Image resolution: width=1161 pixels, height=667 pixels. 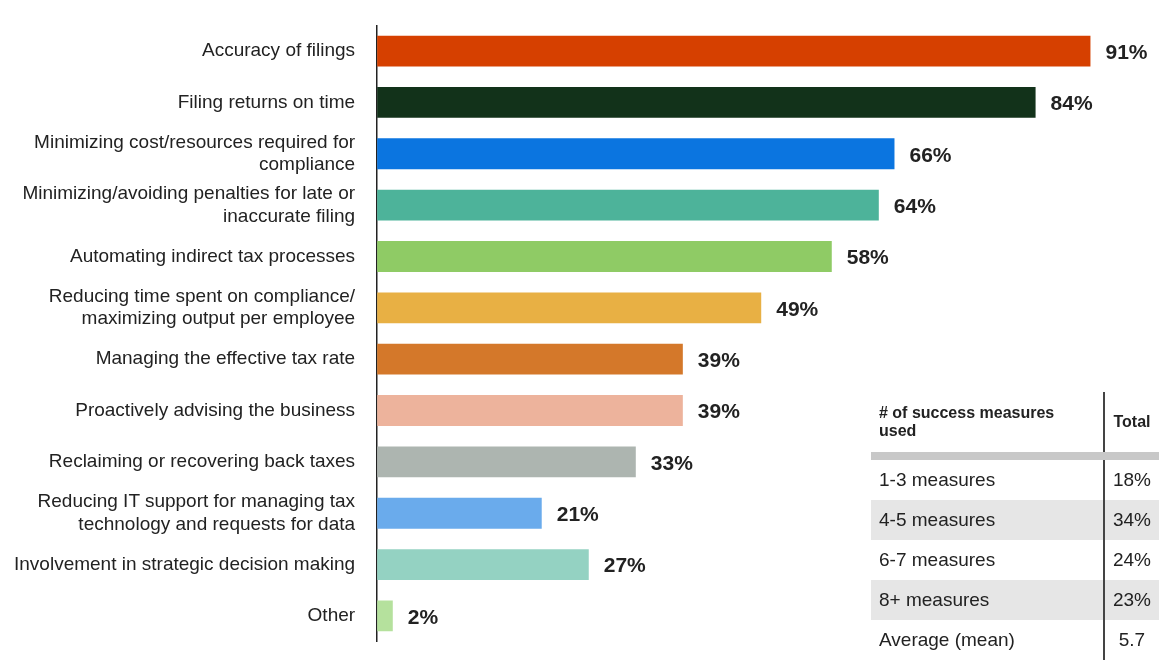 I want to click on category-label: Average (mean), so click(x=947, y=640).